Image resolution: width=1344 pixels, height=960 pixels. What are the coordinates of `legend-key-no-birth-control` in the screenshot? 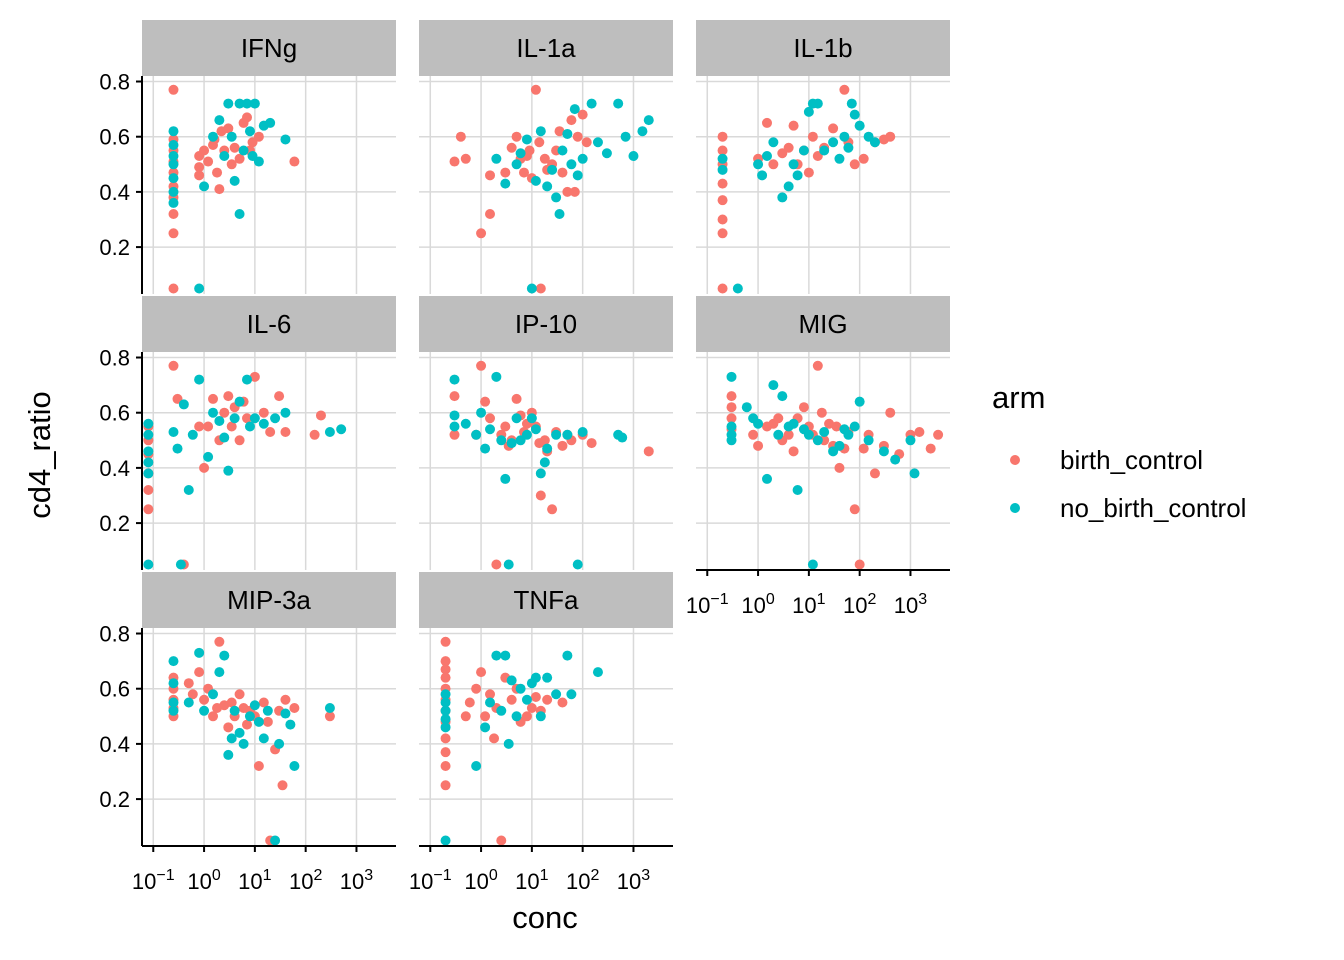 It's located at (1015, 508).